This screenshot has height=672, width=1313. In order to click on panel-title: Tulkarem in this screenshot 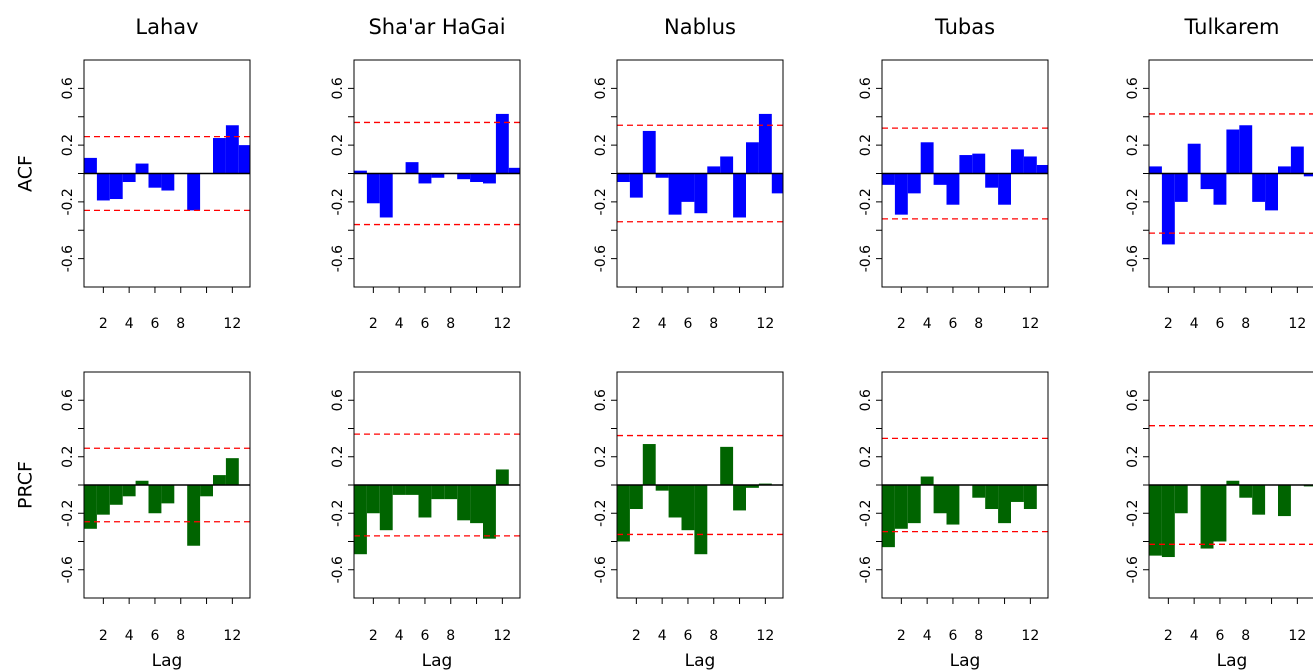, I will do `click(1232, 27)`.